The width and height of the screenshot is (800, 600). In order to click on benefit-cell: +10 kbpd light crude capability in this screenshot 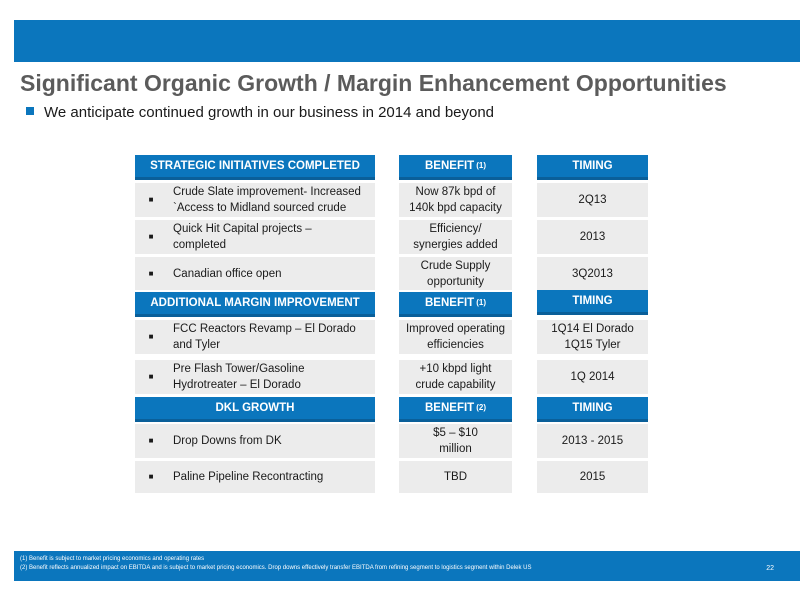, I will do `click(455, 377)`.